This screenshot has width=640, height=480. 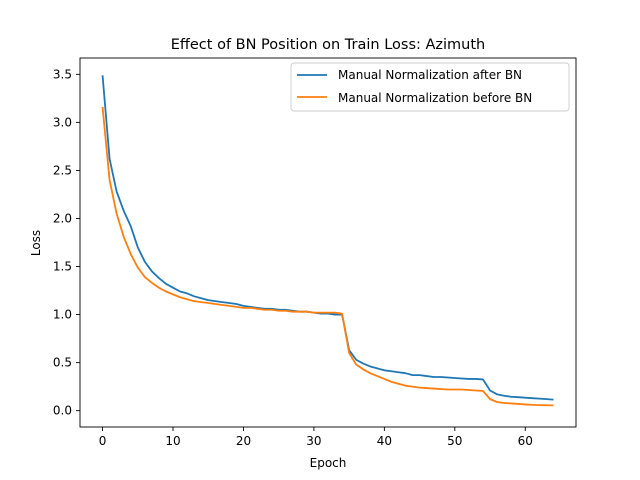 What do you see at coordinates (435, 98) in the screenshot?
I see `legend-label-before-bn: Manual Normalization before BN` at bounding box center [435, 98].